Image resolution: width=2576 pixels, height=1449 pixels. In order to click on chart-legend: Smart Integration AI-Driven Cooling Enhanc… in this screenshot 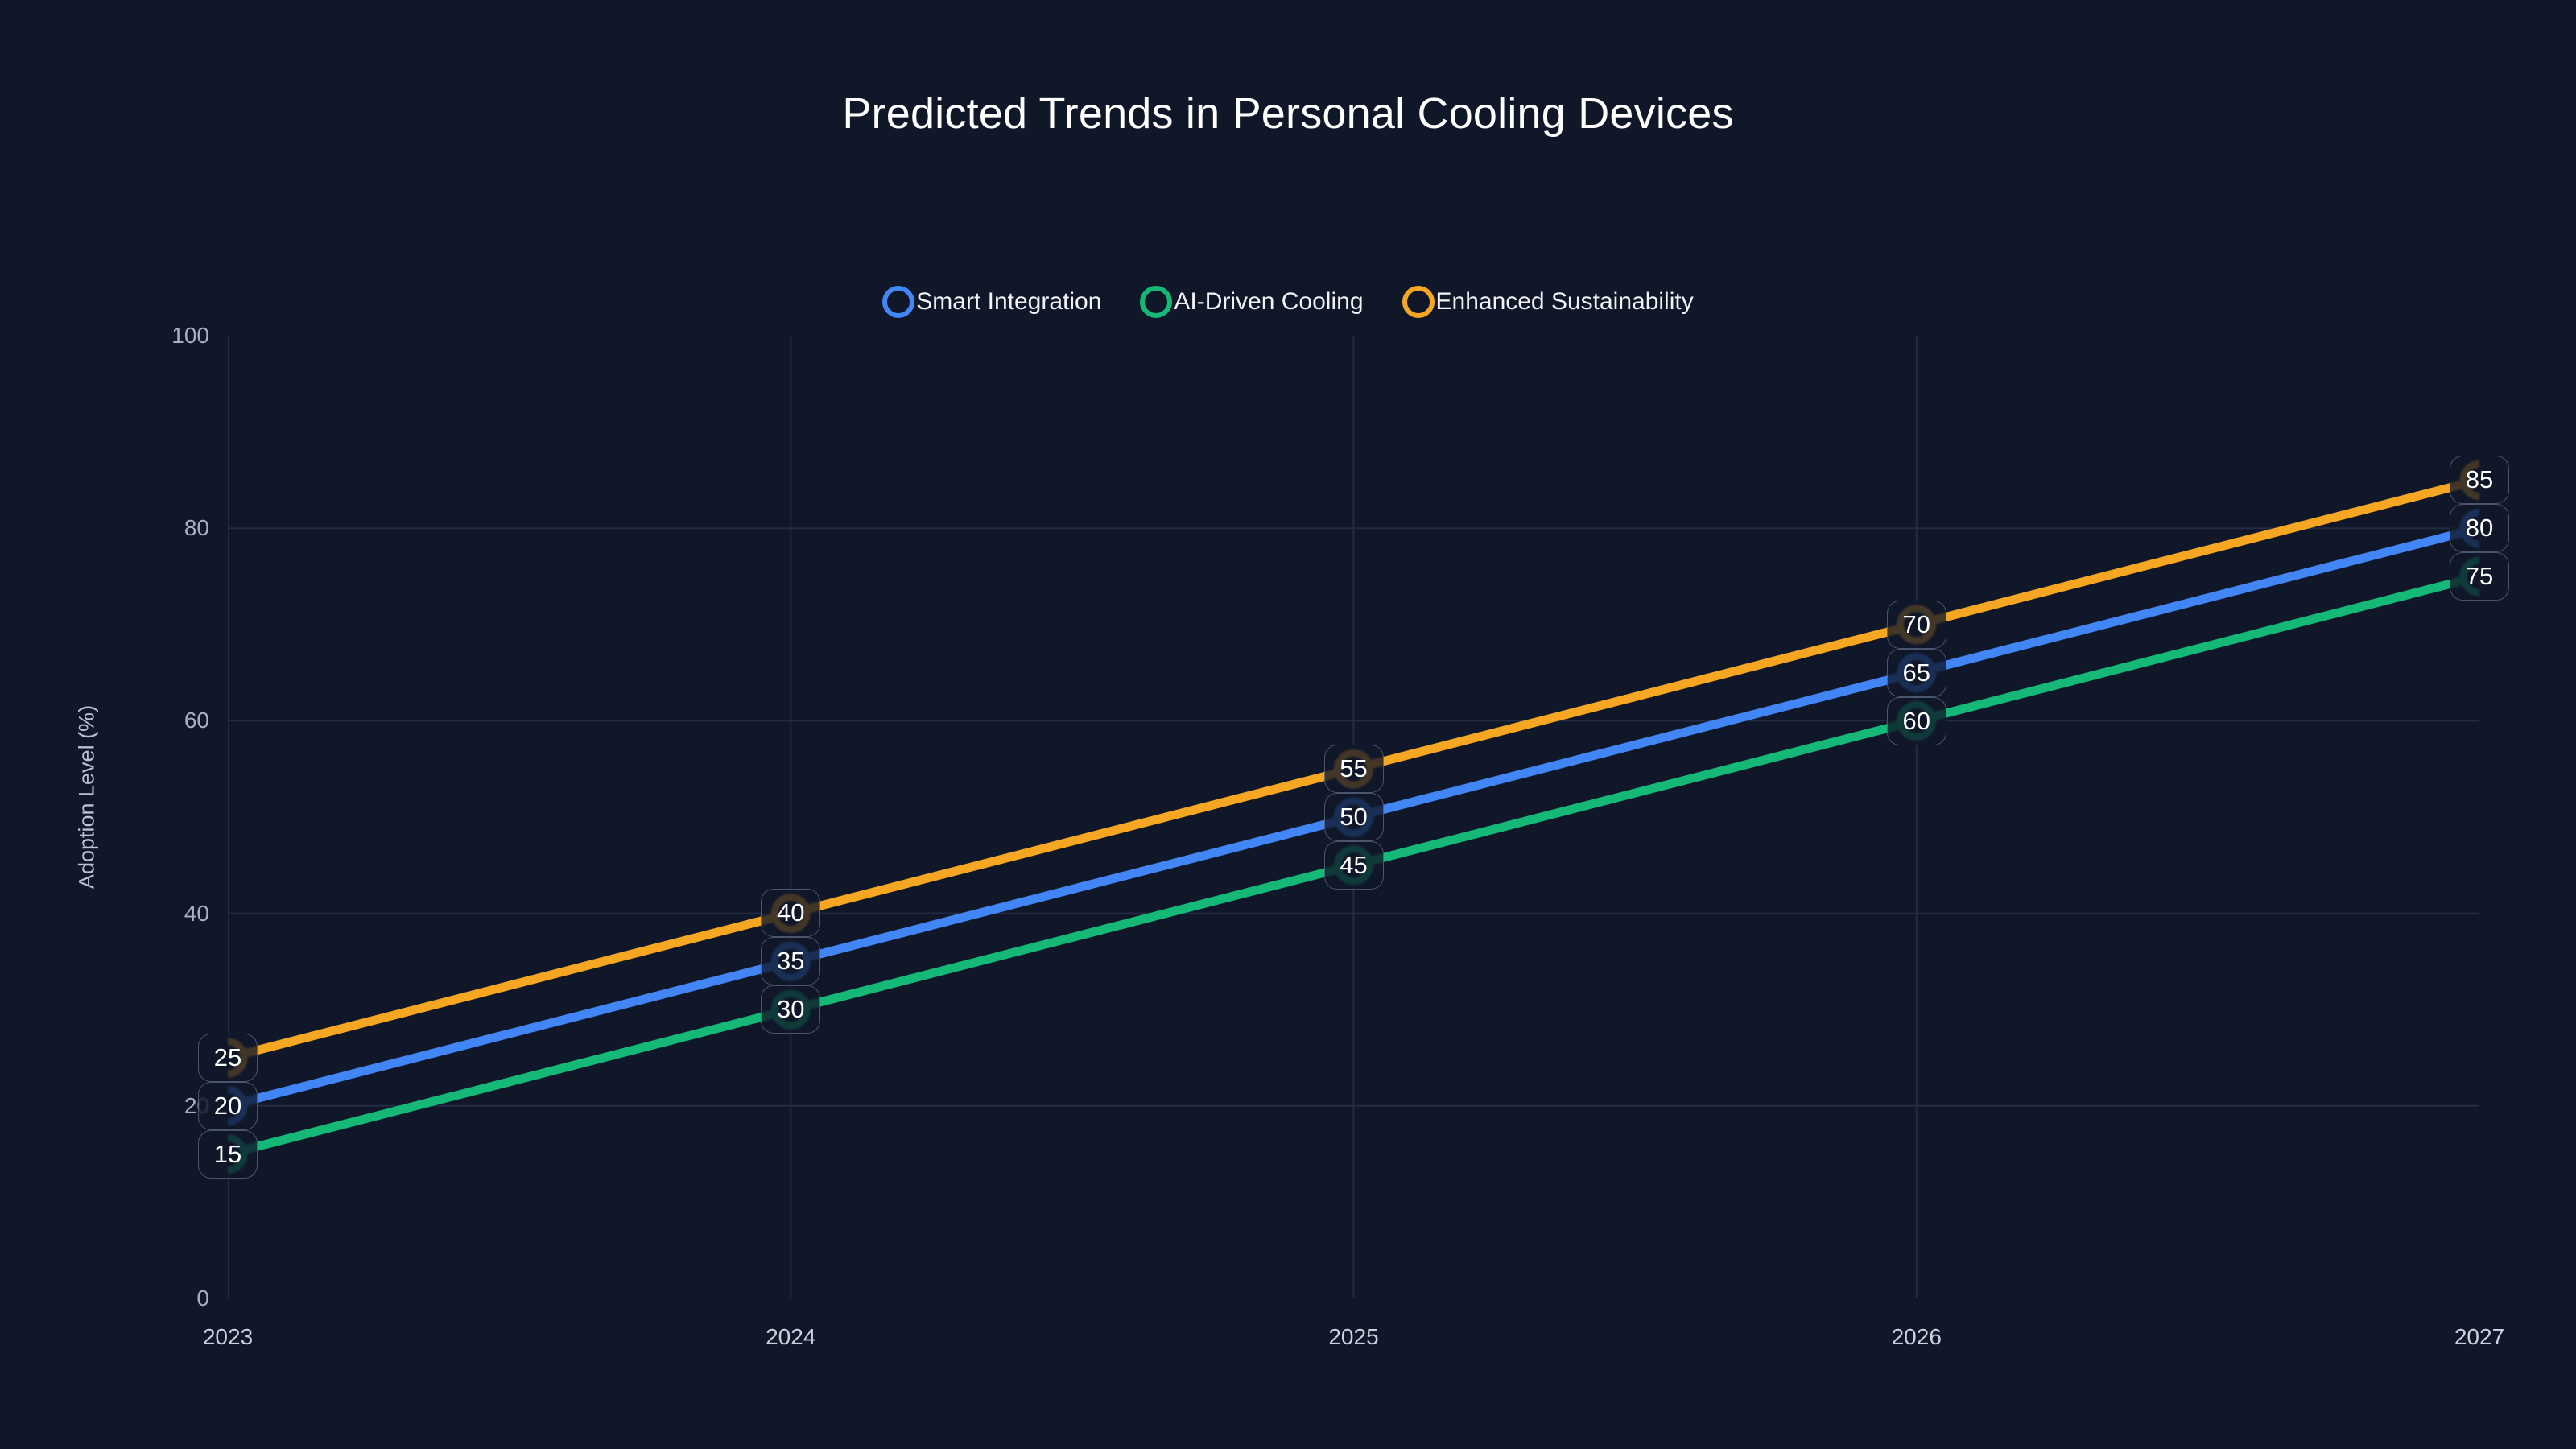, I will do `click(1288, 302)`.